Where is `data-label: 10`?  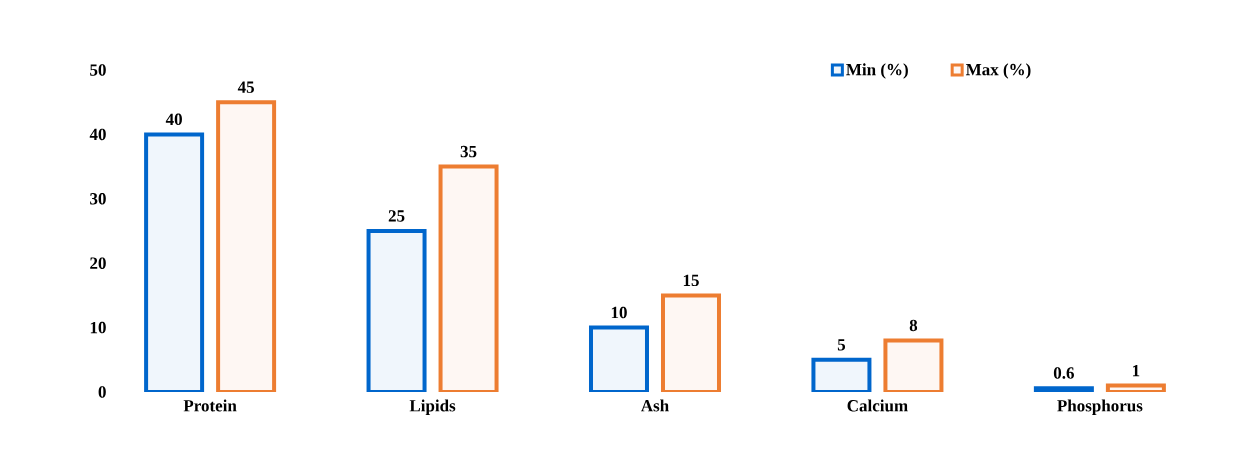 data-label: 10 is located at coordinates (619, 312).